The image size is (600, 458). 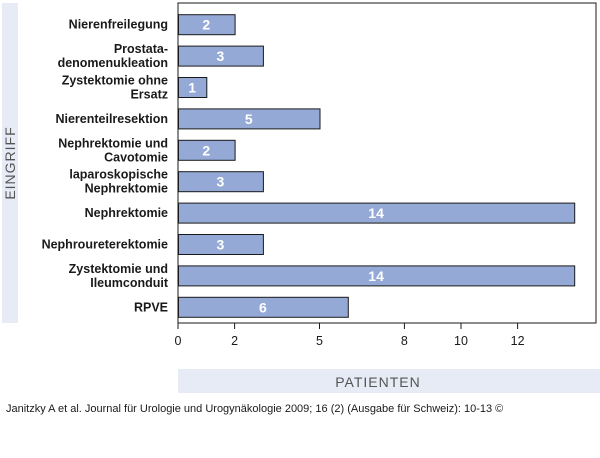 What do you see at coordinates (126, 189) in the screenshot?
I see `category-label-5-line-1: Nephrektomie` at bounding box center [126, 189].